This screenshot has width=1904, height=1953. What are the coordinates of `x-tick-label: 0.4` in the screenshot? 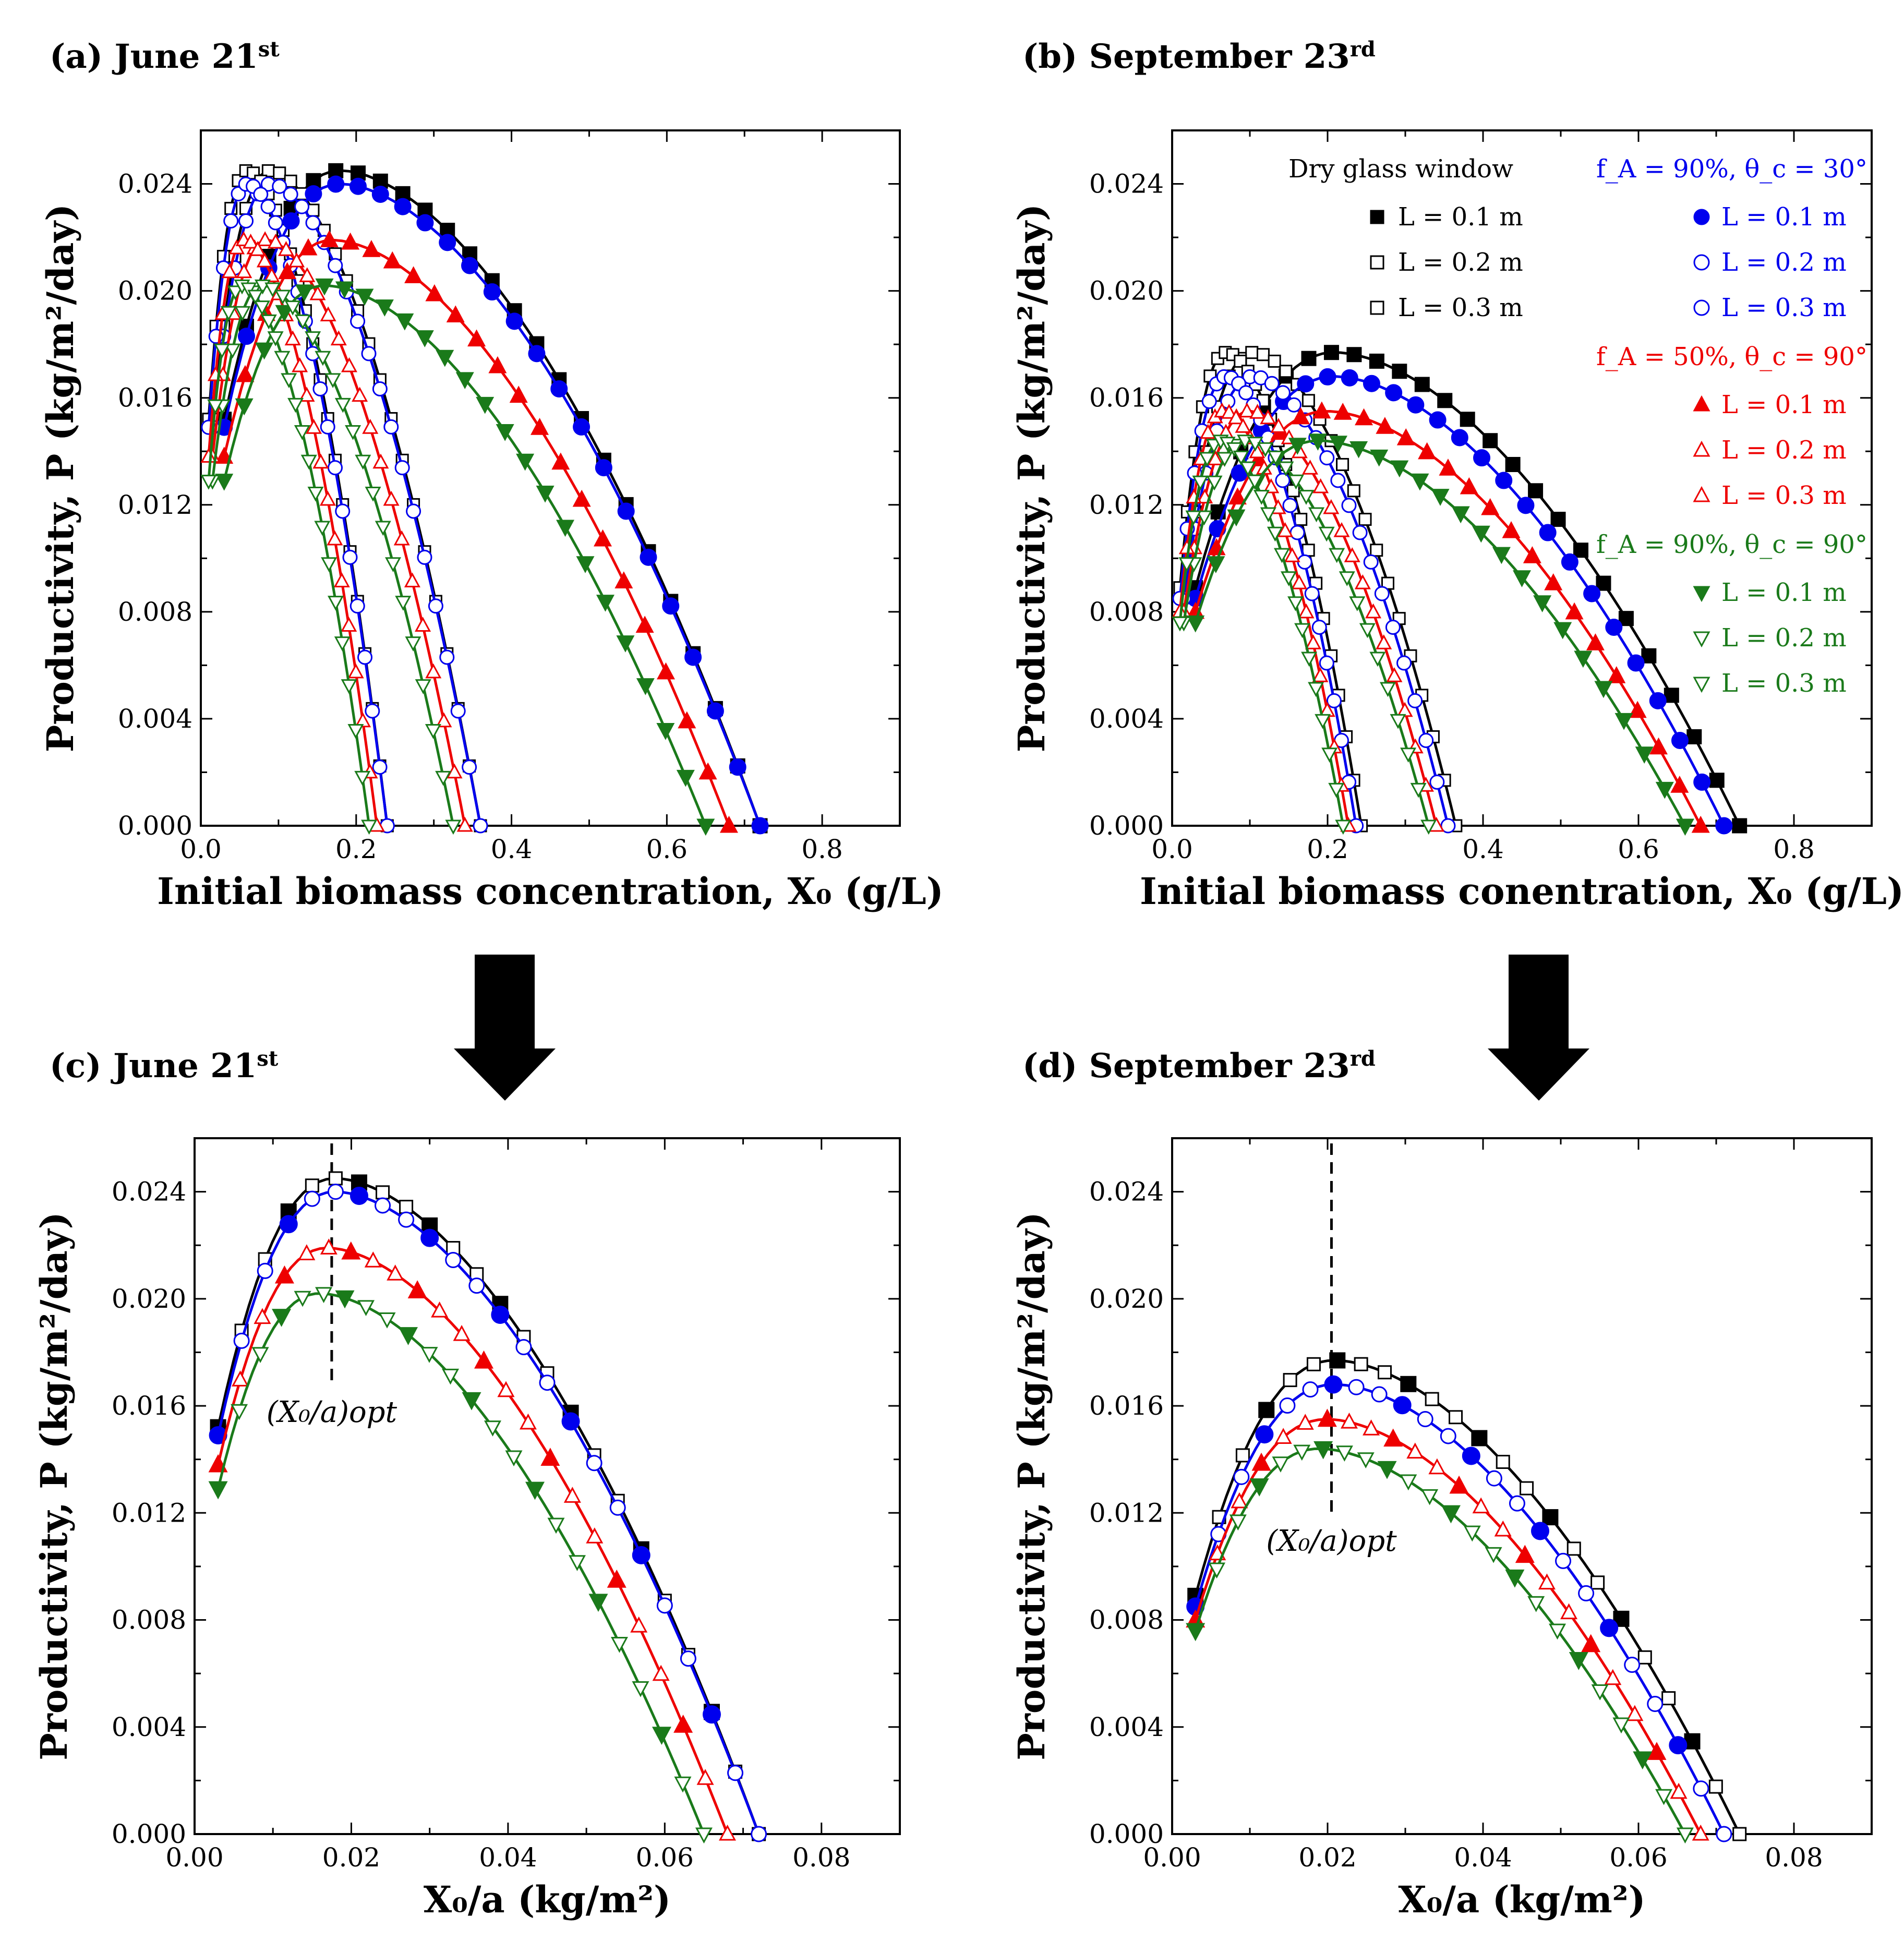 It's located at (512, 849).